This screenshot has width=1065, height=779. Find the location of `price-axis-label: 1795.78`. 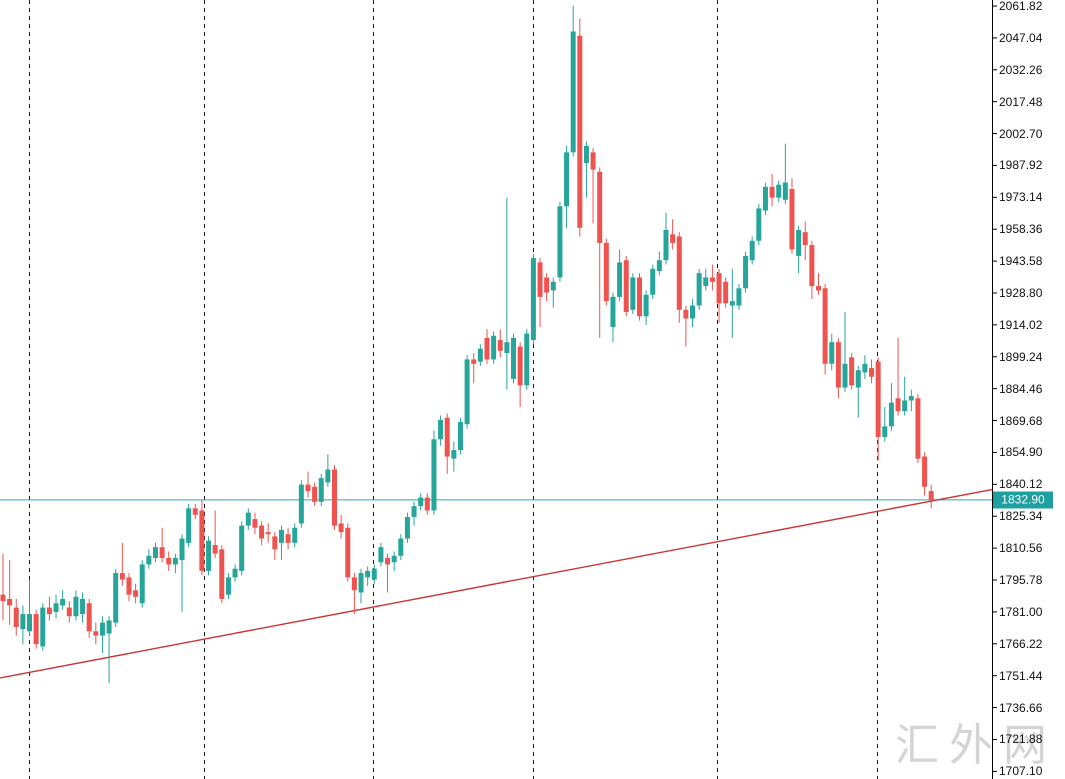

price-axis-label: 1795.78 is located at coordinates (1021, 580).